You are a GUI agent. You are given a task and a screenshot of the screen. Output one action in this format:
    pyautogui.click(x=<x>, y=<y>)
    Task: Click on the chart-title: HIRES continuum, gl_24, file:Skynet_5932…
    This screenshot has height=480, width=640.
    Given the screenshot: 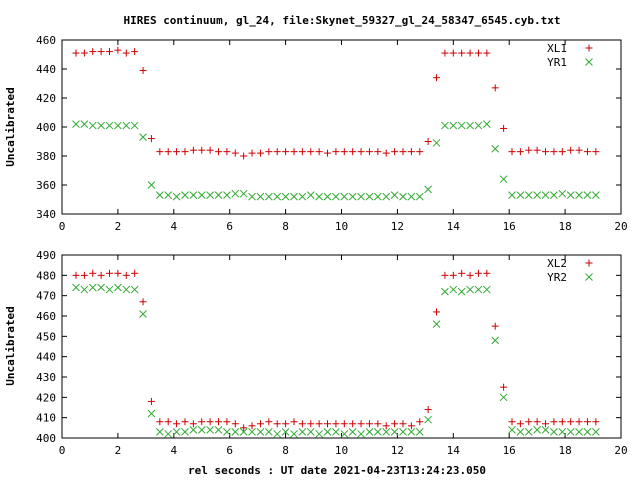 What is the action you would take?
    pyautogui.click(x=341, y=20)
    